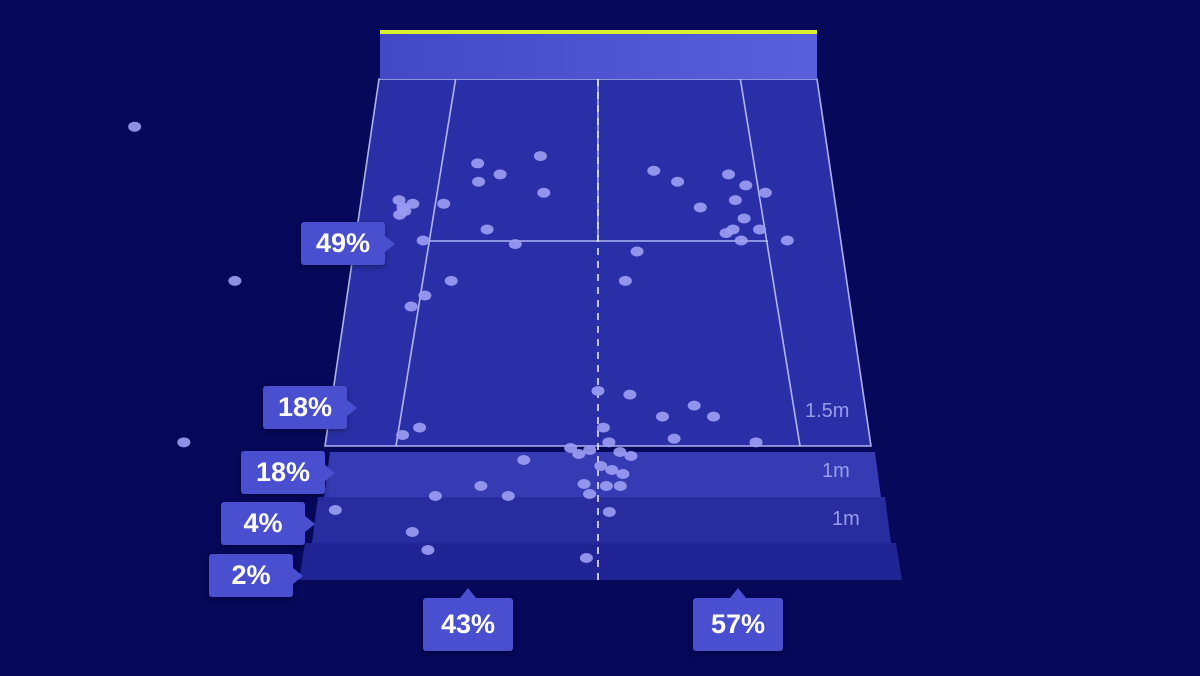  What do you see at coordinates (836, 471) in the screenshot?
I see `distance-label-2: 1m` at bounding box center [836, 471].